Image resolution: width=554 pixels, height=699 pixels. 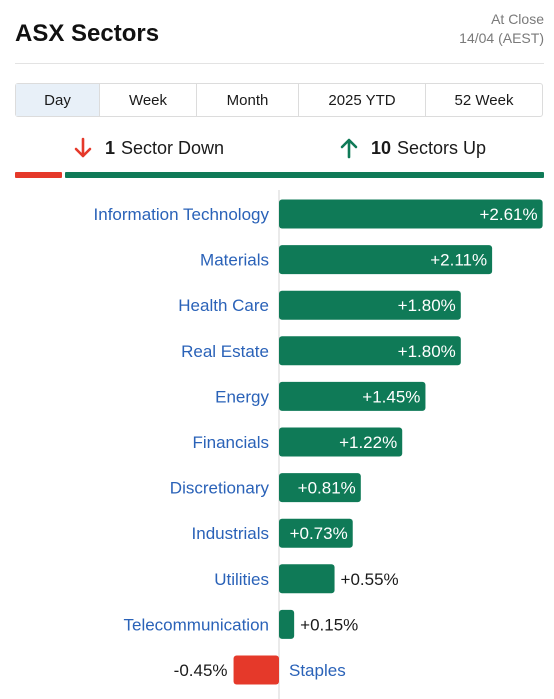 I want to click on value-materials: +2.11%, so click(x=458, y=260).